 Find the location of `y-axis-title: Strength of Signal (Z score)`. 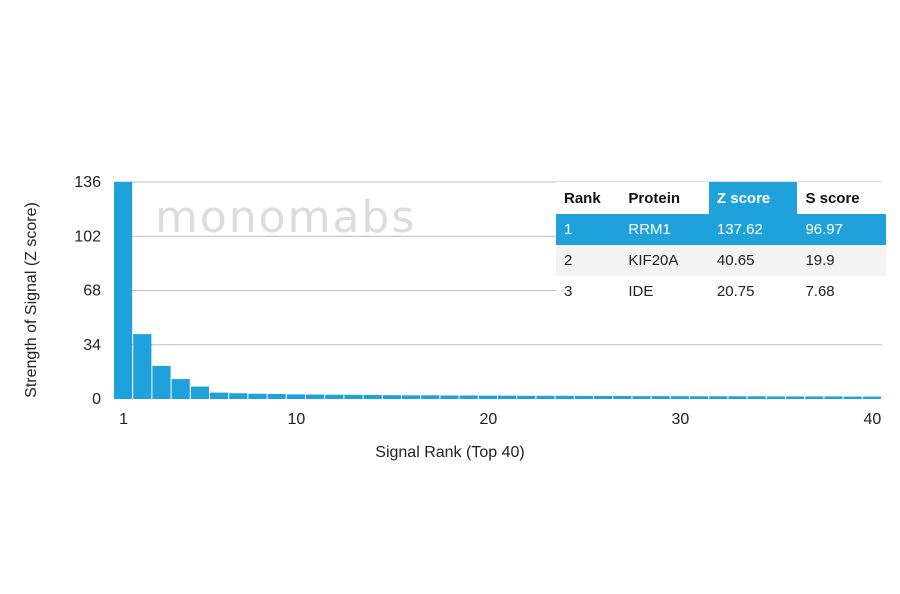

y-axis-title: Strength of Signal (Z score) is located at coordinates (31, 300).